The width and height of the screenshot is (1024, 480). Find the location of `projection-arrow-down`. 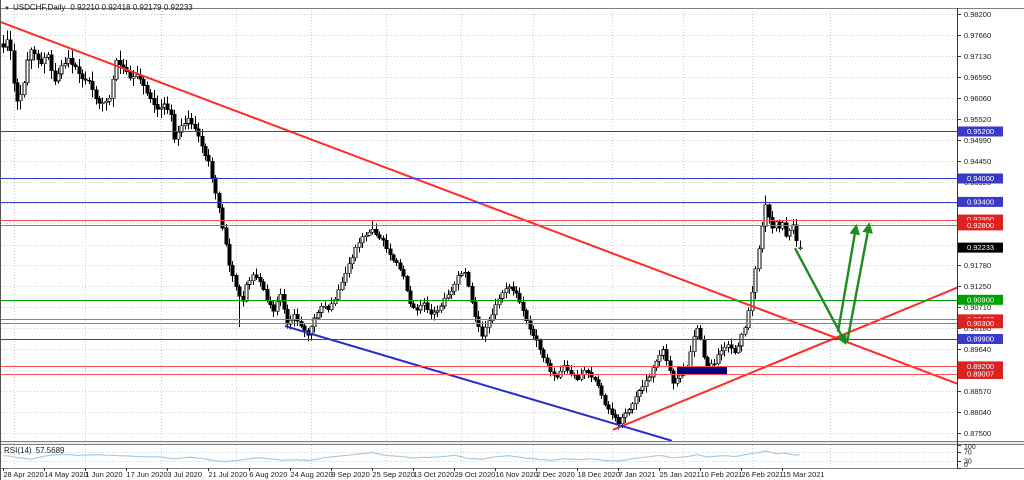

projection-arrow-down is located at coordinates (820, 296).